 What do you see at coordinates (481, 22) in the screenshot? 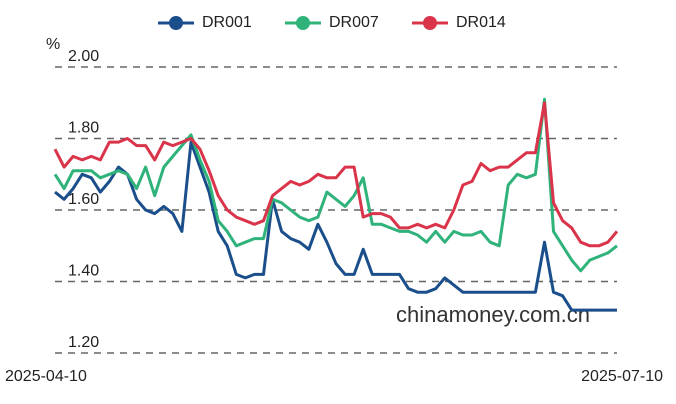
I see `legend-label: DR014` at bounding box center [481, 22].